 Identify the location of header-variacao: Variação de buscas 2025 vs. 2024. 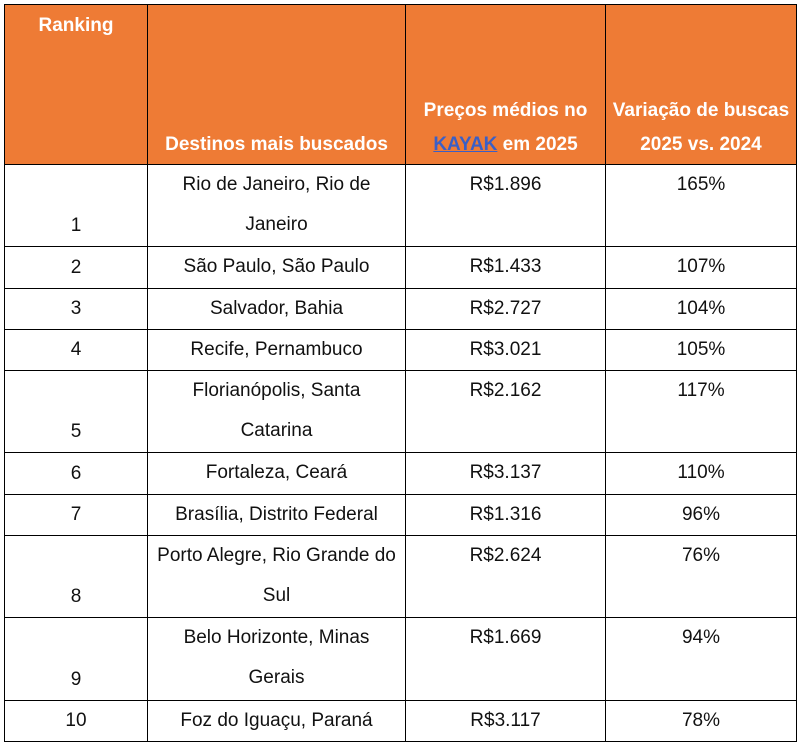
(701, 84).